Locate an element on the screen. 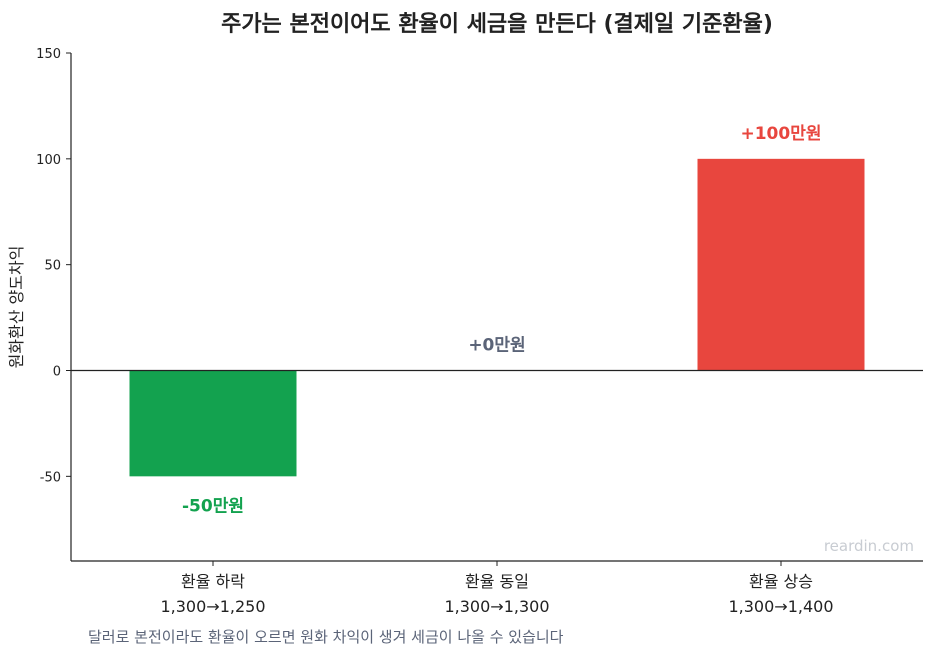  y-axis-label: 원화환산 양도차익 is located at coordinates (16, 307).